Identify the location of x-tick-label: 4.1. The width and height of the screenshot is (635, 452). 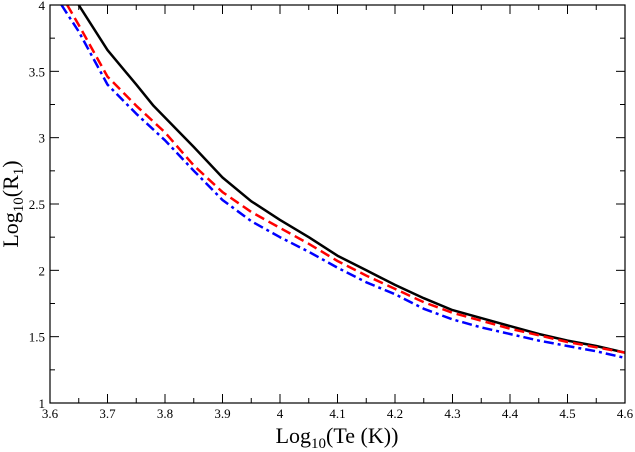
(337, 413).